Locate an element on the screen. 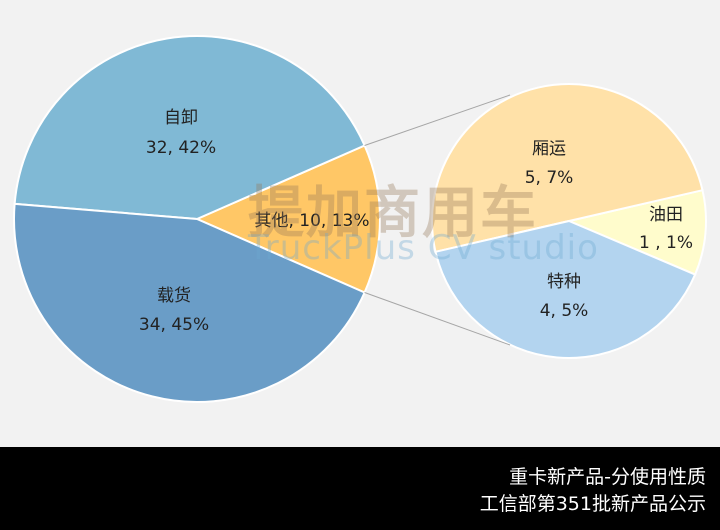  footer-title: 重卡新产品-分使用性质 is located at coordinates (607, 477).